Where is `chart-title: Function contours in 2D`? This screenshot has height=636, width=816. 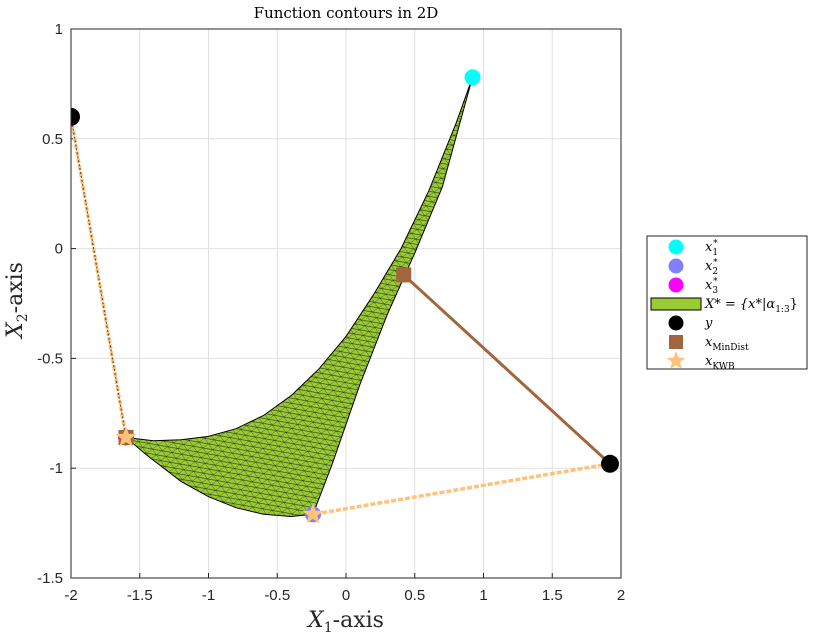 chart-title: Function contours in 2D is located at coordinates (346, 13).